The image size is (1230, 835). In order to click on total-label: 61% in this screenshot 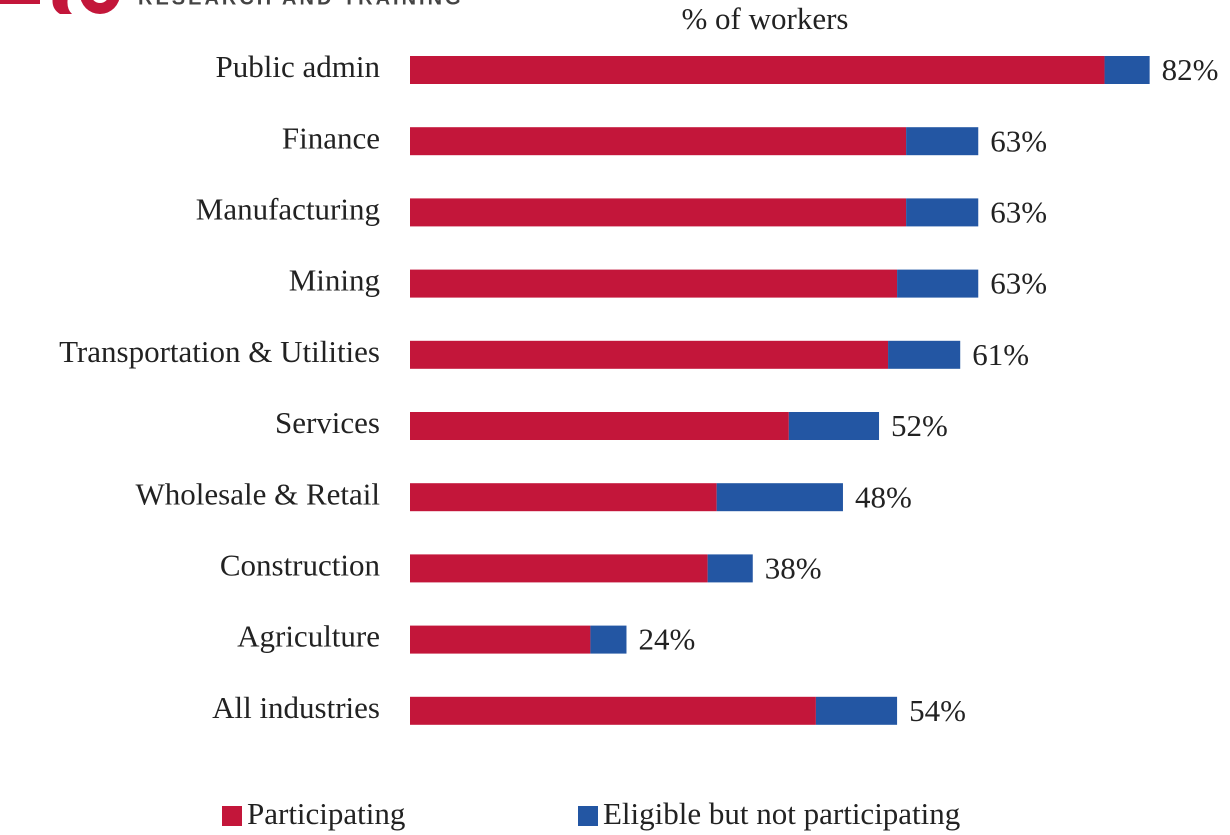, I will do `click(1000, 354)`.